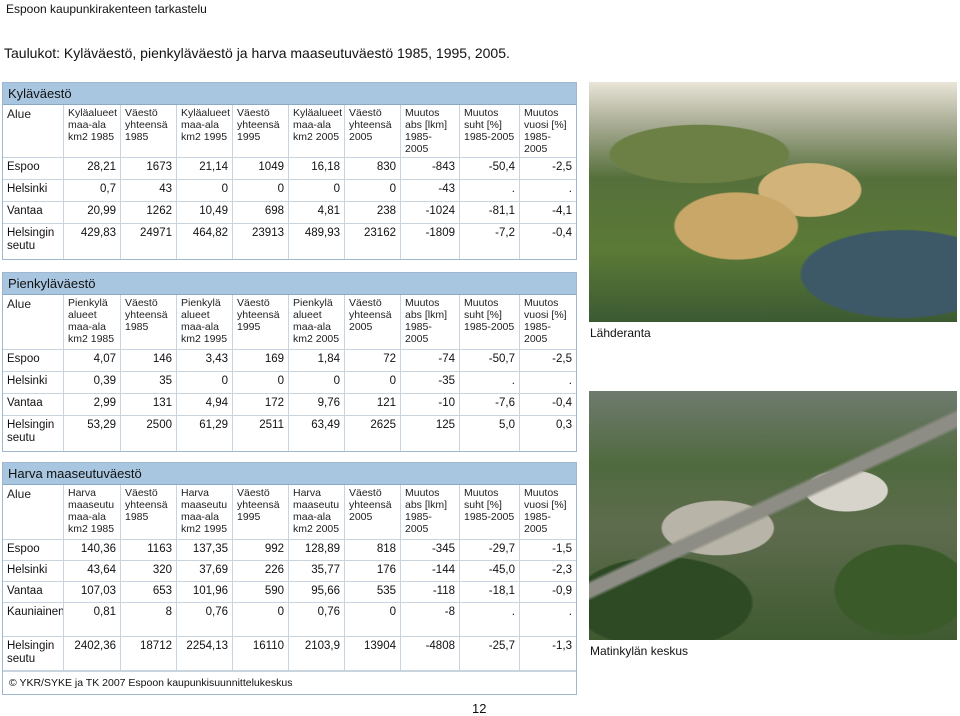 This screenshot has width=960, height=716. I want to click on aerial-photo-lahderanta, so click(773, 202).